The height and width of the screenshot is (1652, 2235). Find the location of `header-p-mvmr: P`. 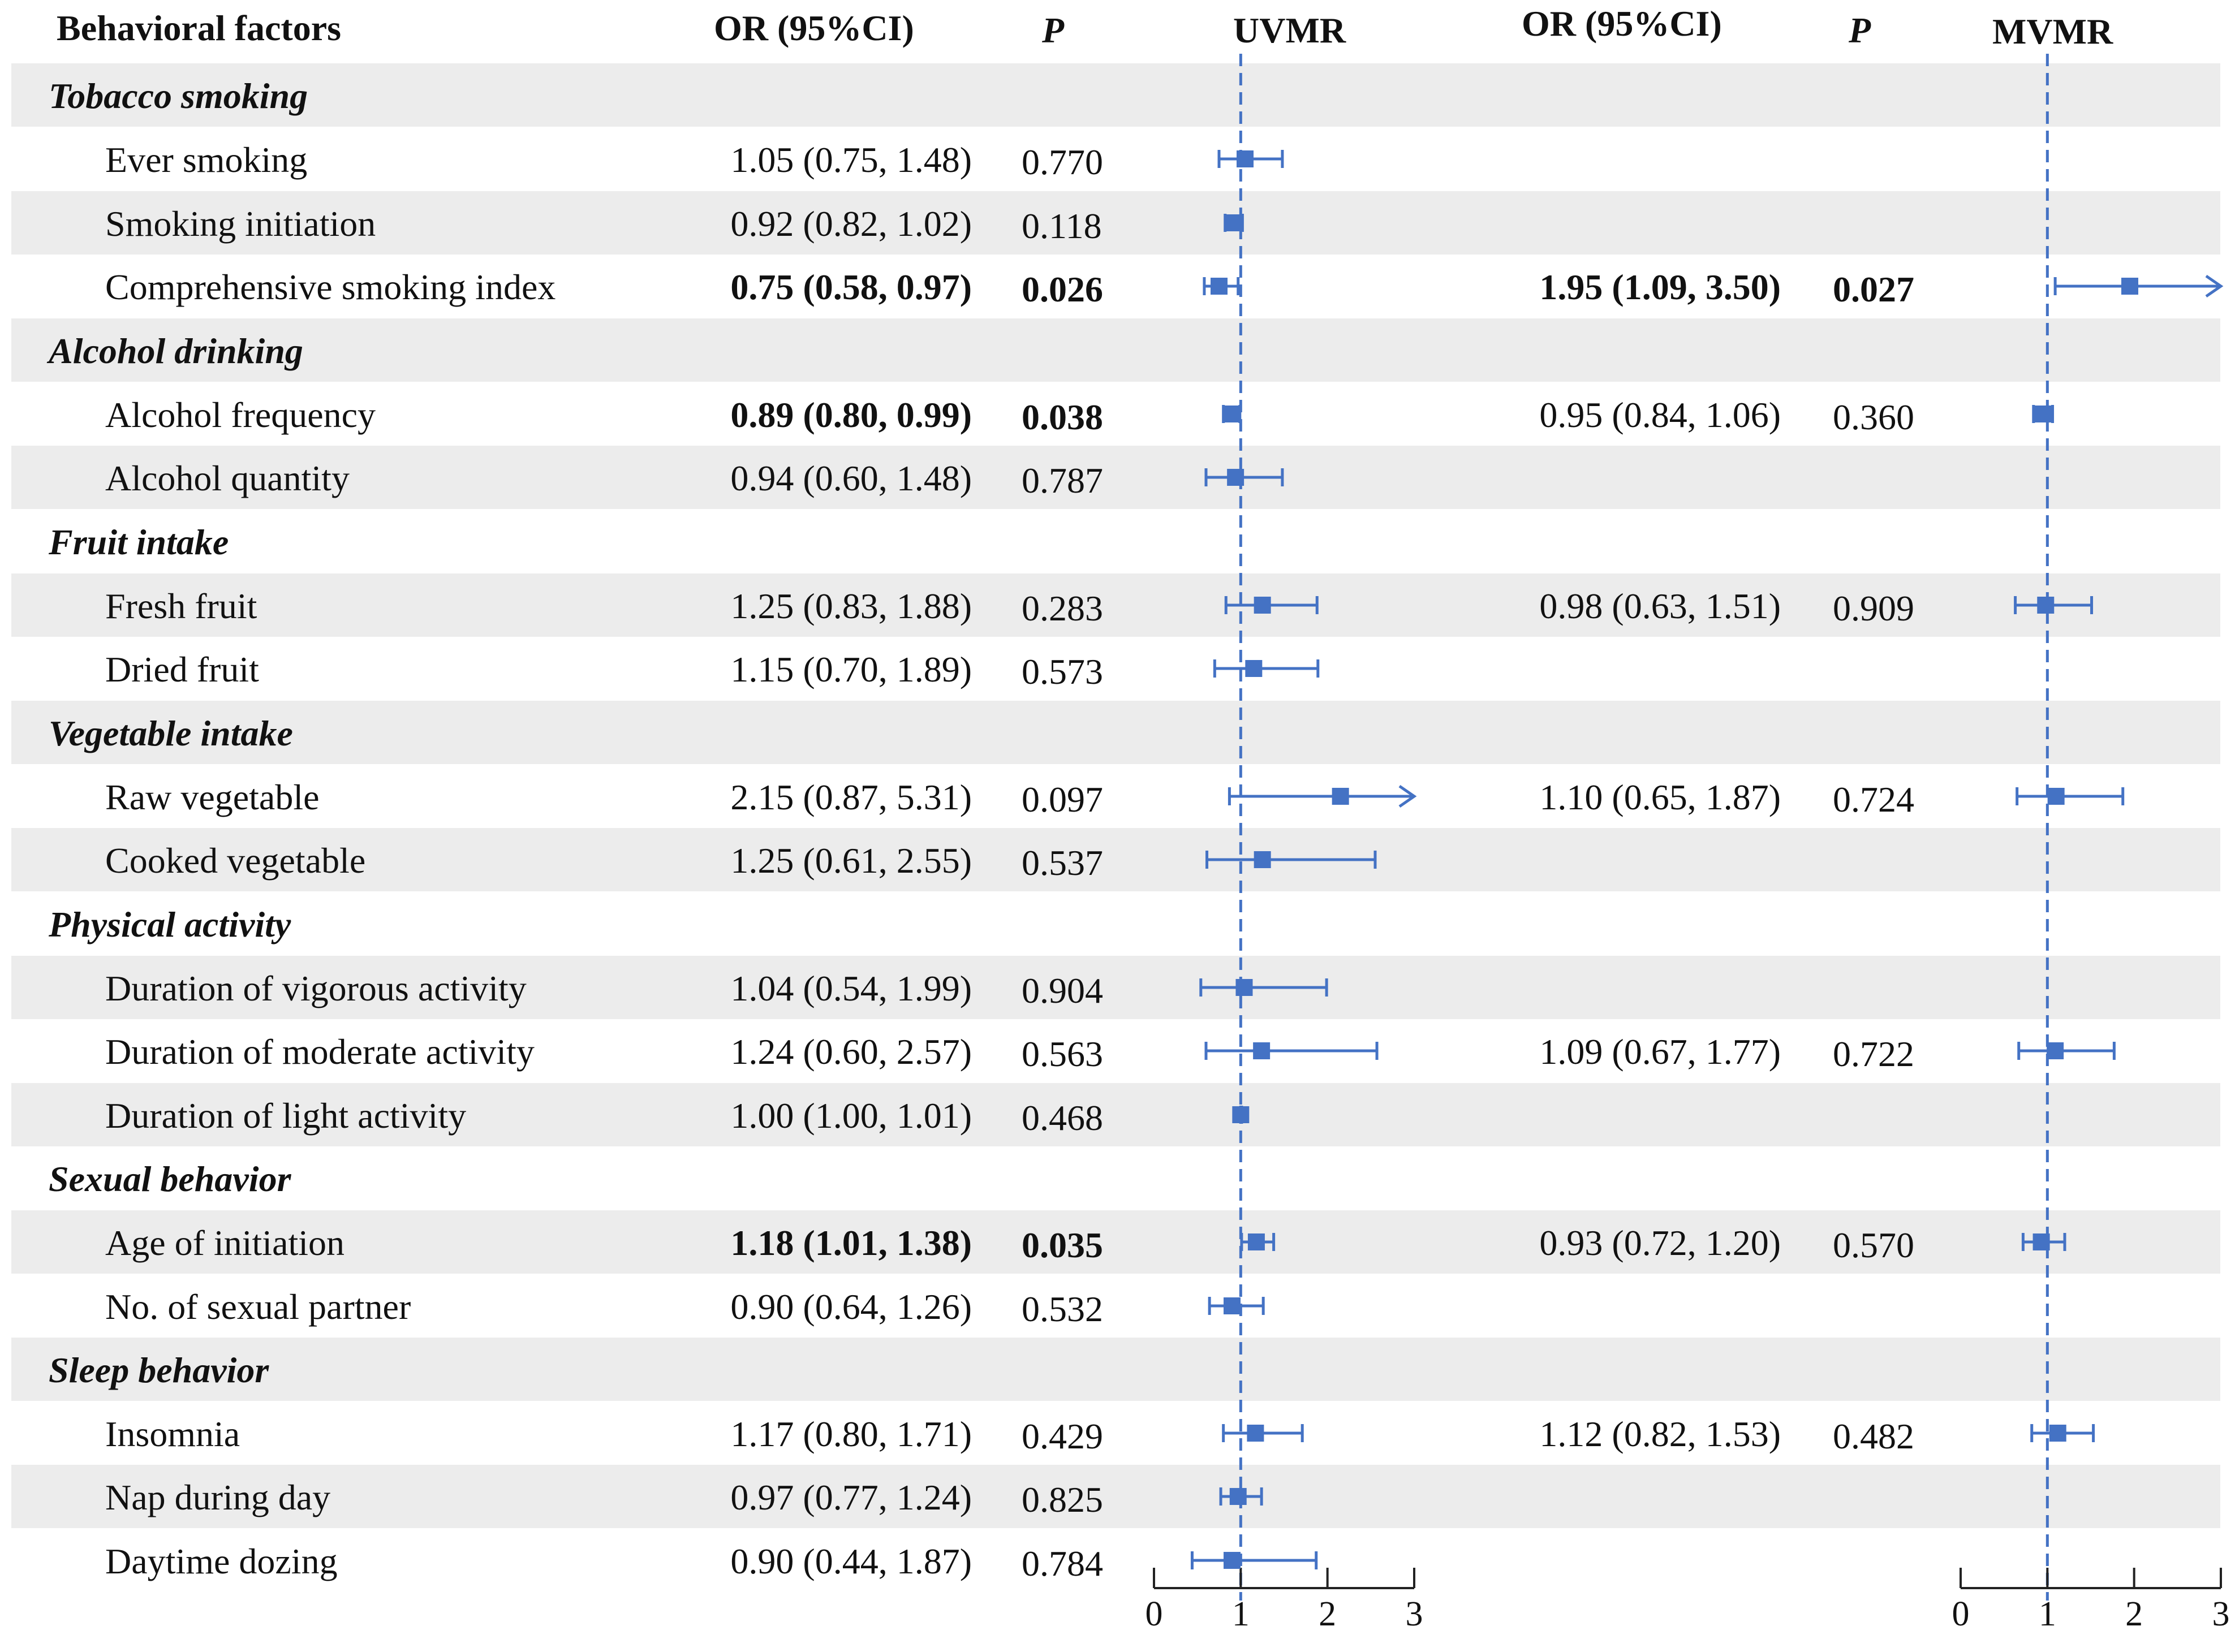

header-p-mvmr: P is located at coordinates (1860, 30).